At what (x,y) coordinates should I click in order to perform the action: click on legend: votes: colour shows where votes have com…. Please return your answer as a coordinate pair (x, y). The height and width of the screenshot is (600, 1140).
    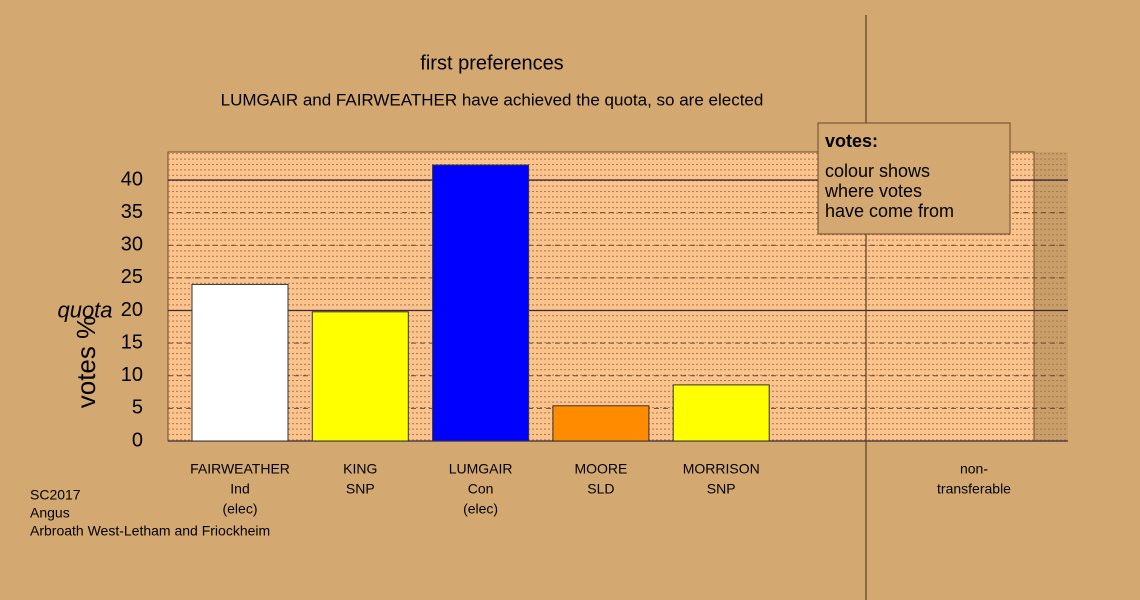
    Looking at the image, I should click on (914, 178).